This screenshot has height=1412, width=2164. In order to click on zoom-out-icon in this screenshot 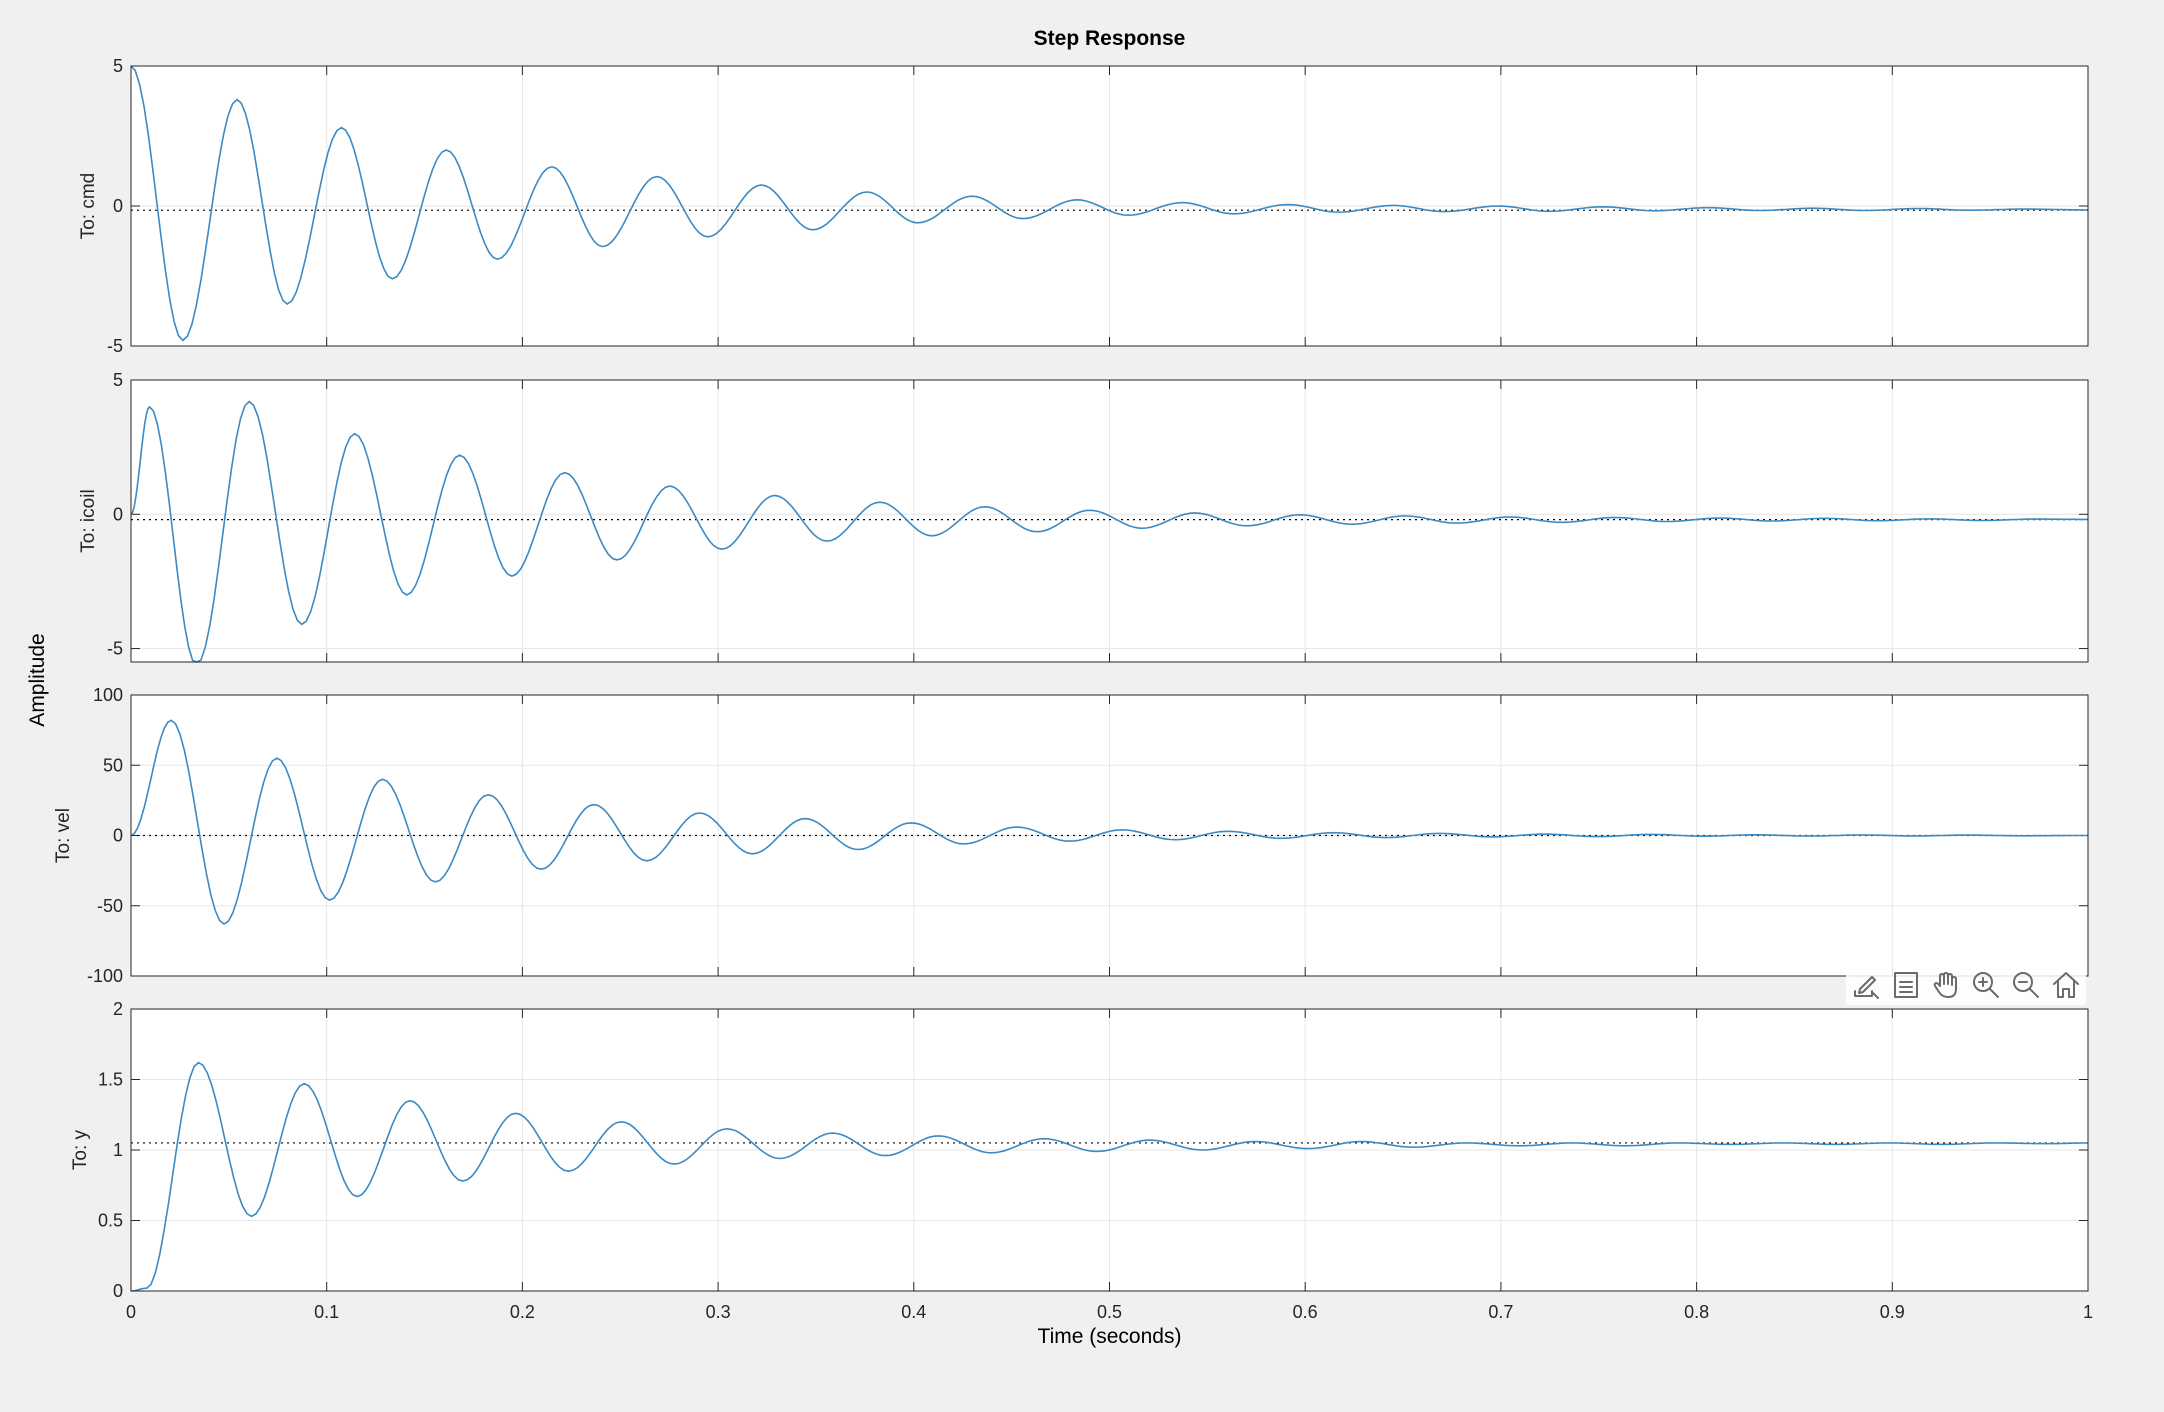, I will do `click(2026, 985)`.